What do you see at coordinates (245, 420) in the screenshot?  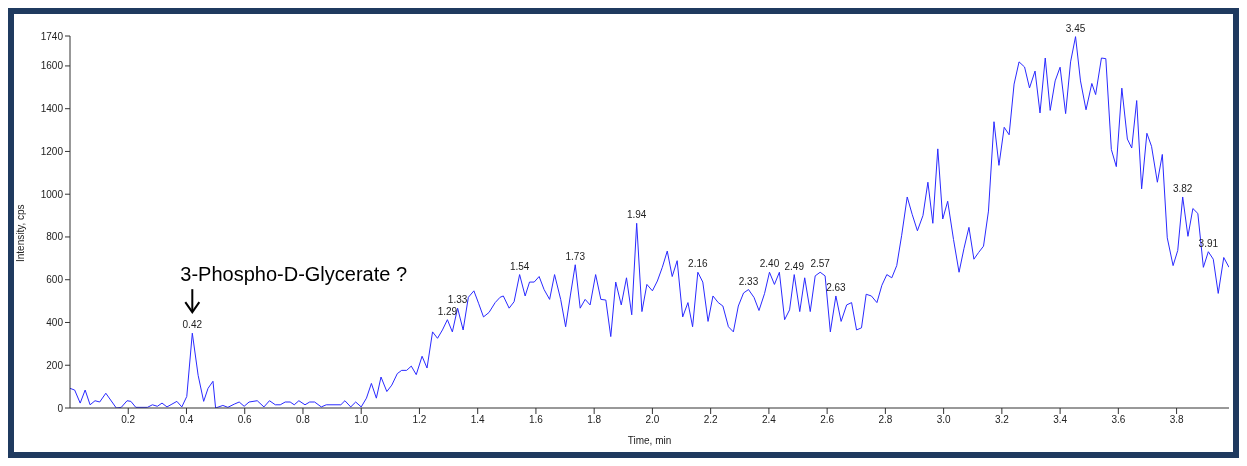 I see `x-tick-label: 0.6` at bounding box center [245, 420].